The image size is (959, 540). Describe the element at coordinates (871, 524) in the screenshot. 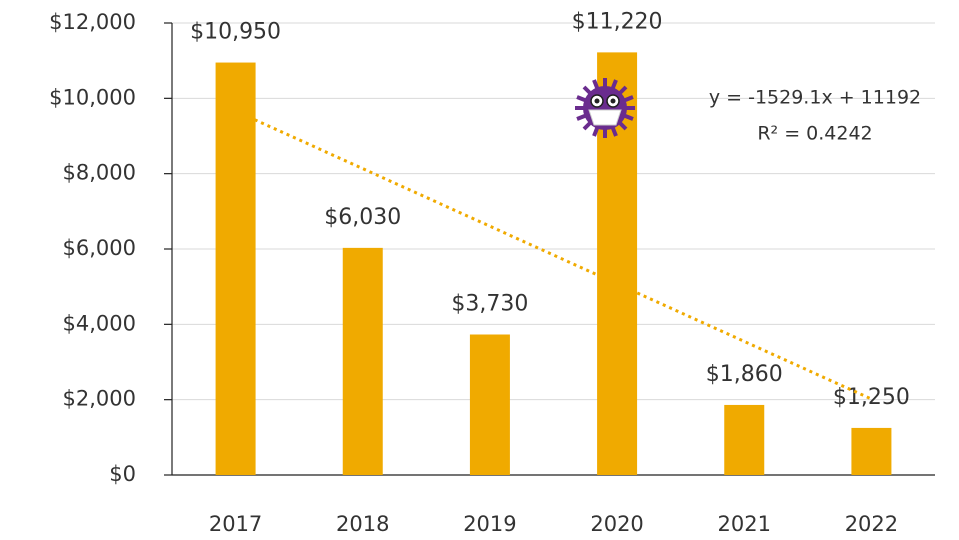

I see `x-tick-label: 2022` at that location.